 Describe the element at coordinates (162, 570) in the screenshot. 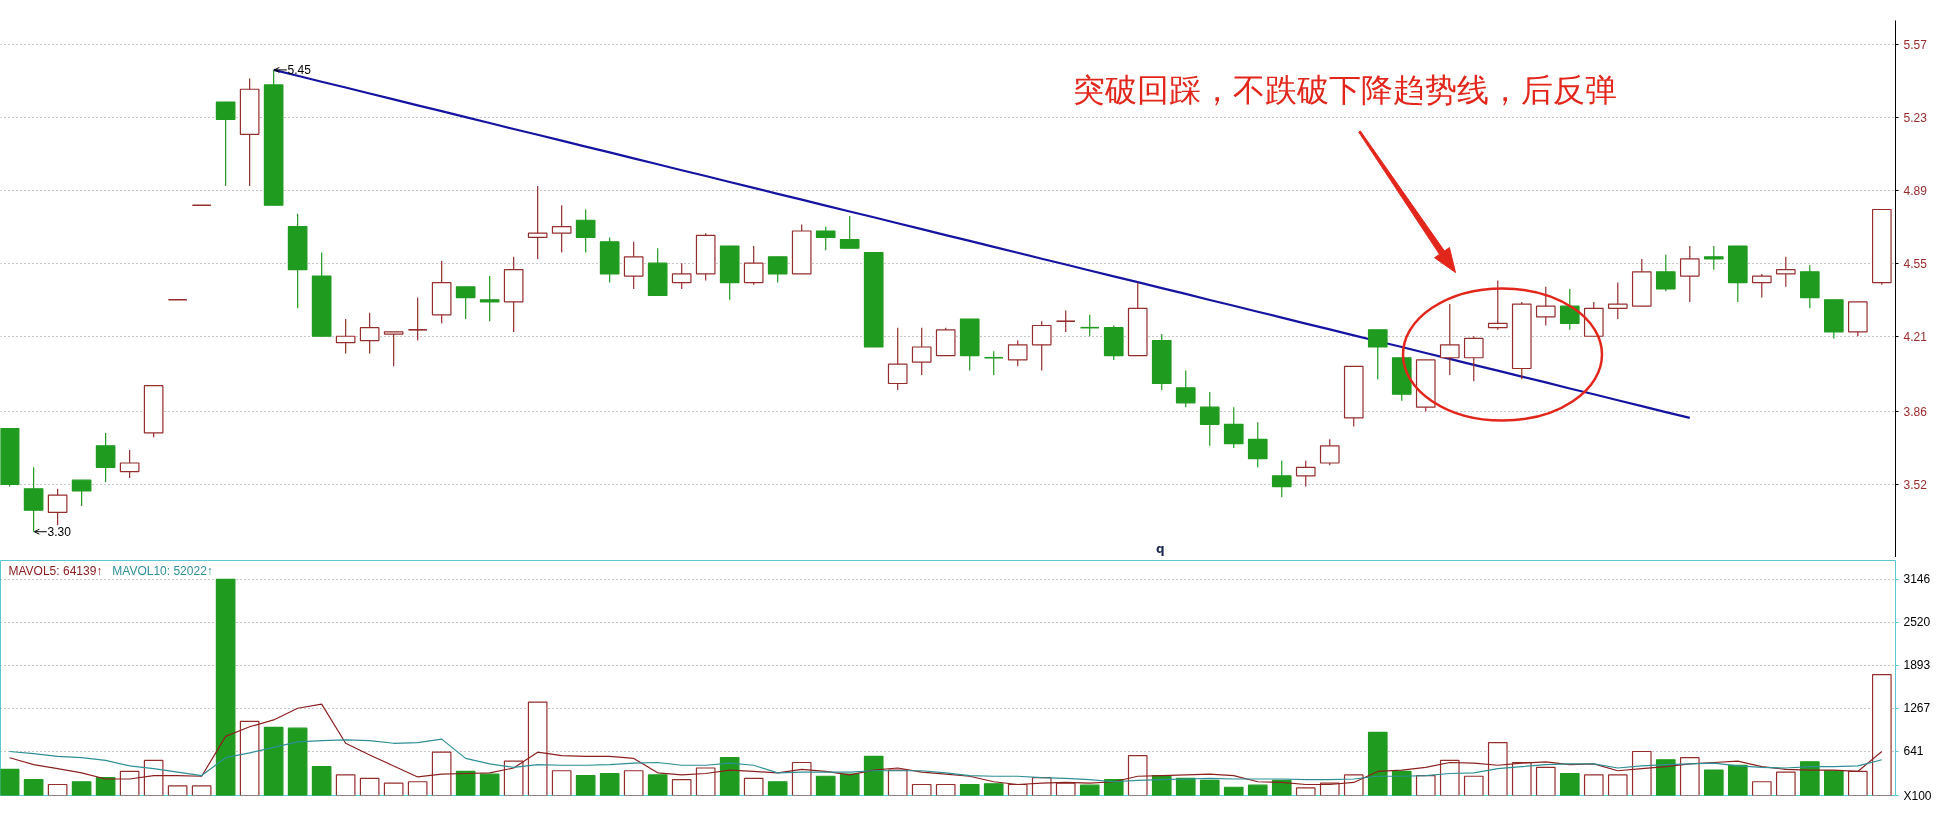

I see `text: MAVOL10: 52022↑` at that location.